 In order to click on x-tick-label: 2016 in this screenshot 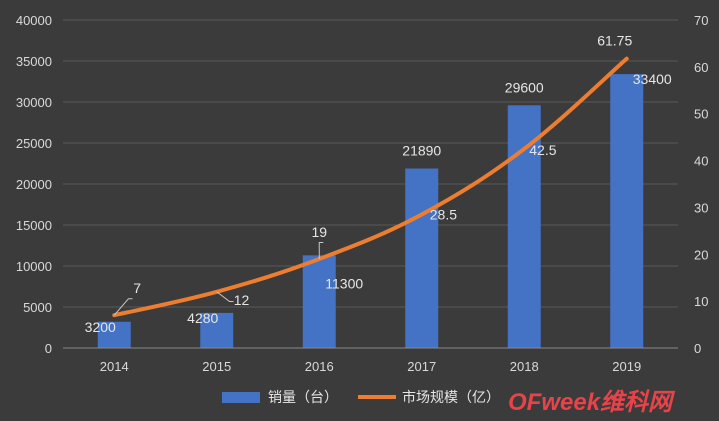, I will do `click(319, 366)`.